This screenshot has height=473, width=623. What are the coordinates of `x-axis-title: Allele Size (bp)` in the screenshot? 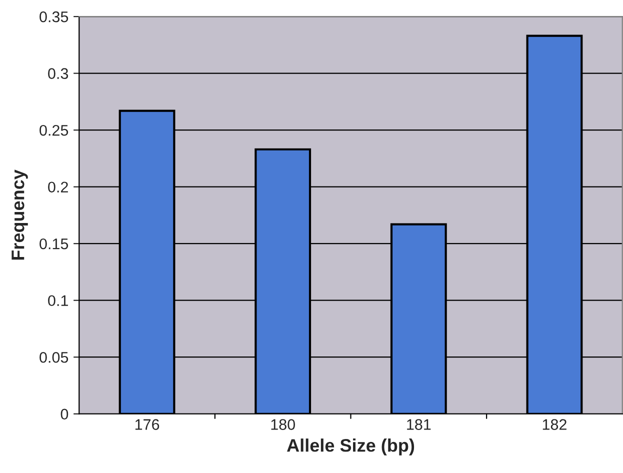 It's located at (350, 447).